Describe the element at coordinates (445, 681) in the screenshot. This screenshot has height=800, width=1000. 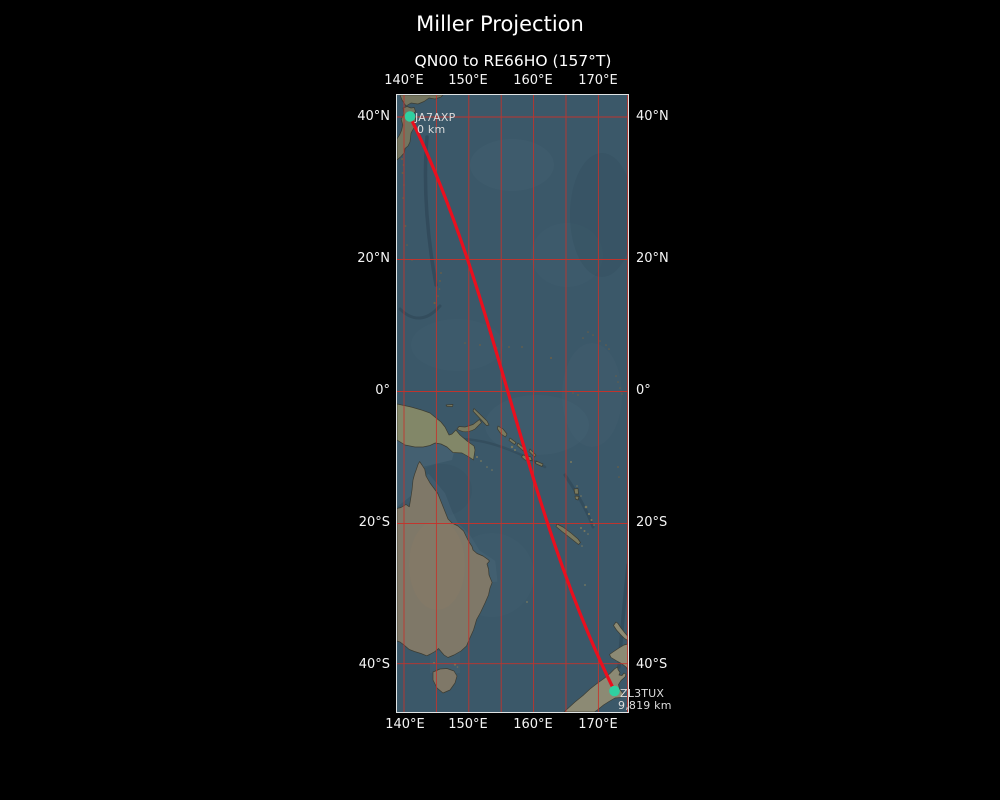
I see `land-tasmania` at that location.